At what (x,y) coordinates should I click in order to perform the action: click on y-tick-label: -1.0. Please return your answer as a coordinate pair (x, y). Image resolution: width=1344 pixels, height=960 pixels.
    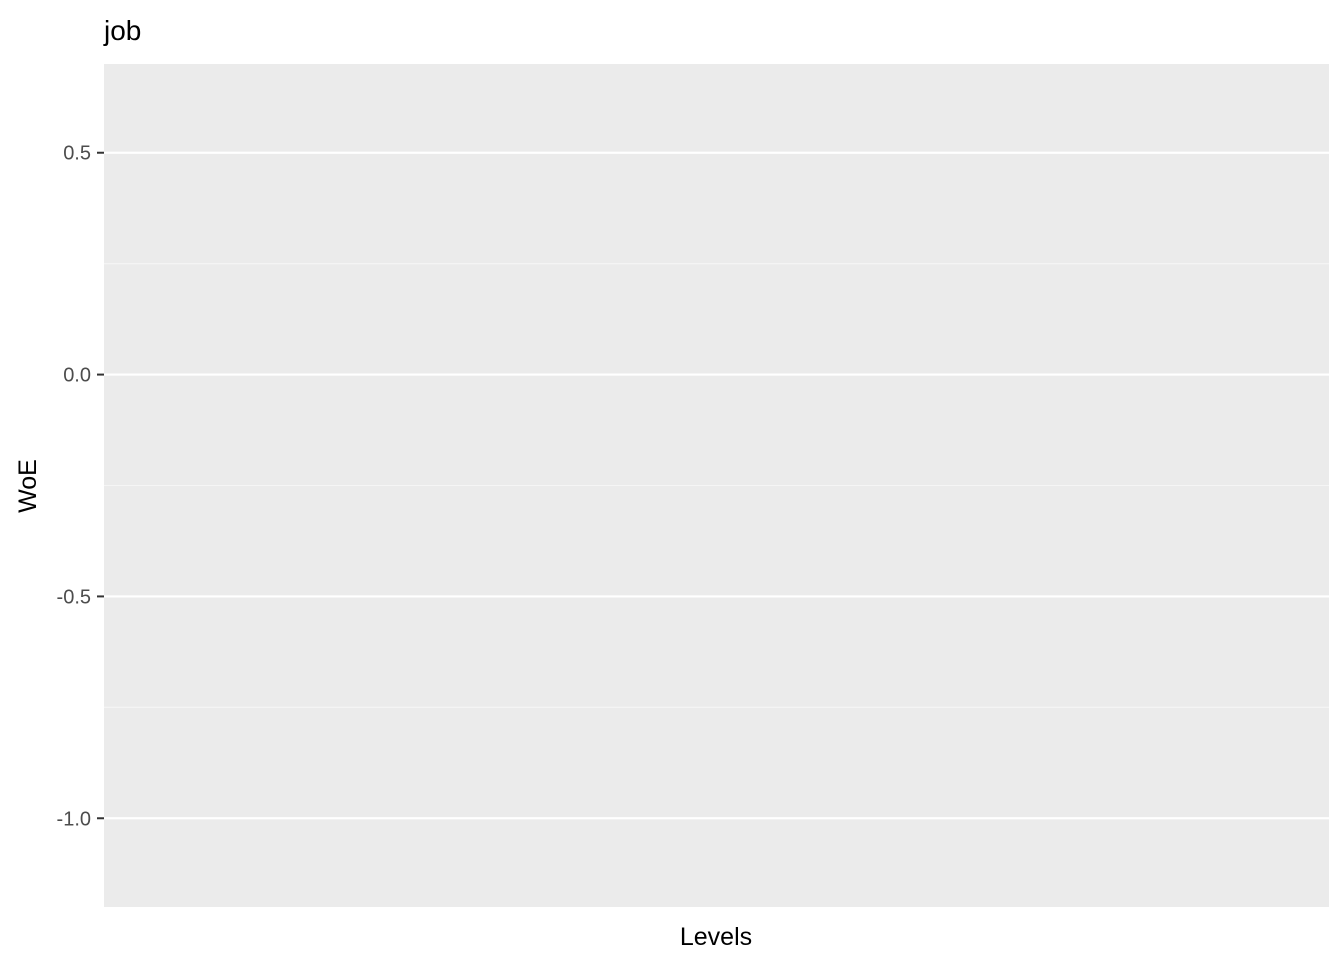
    Looking at the image, I should click on (74, 819).